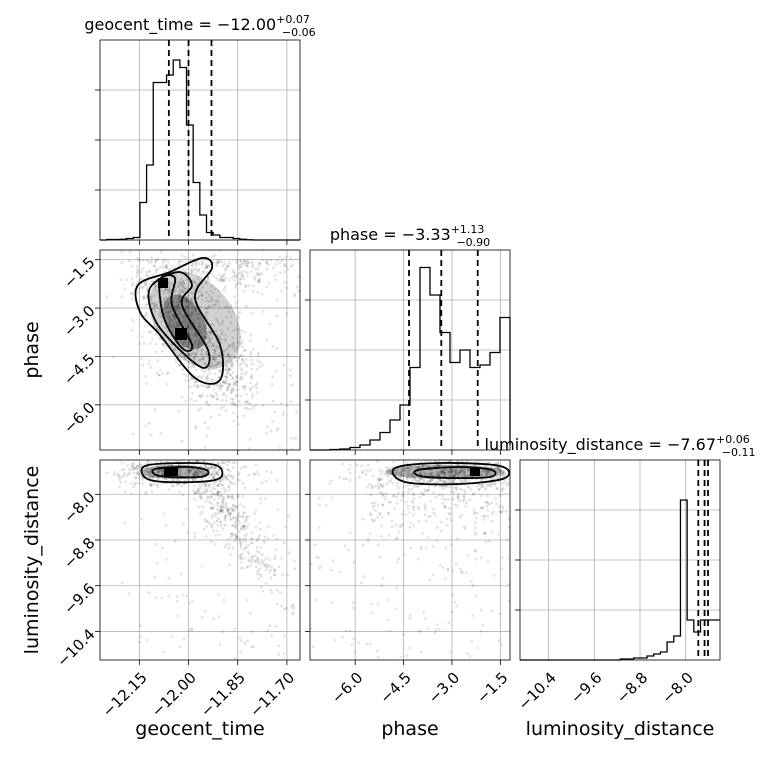  Describe the element at coordinates (620, 729) in the screenshot. I see `x-axis-label-luminosity_distance: luminosity_distance` at that location.